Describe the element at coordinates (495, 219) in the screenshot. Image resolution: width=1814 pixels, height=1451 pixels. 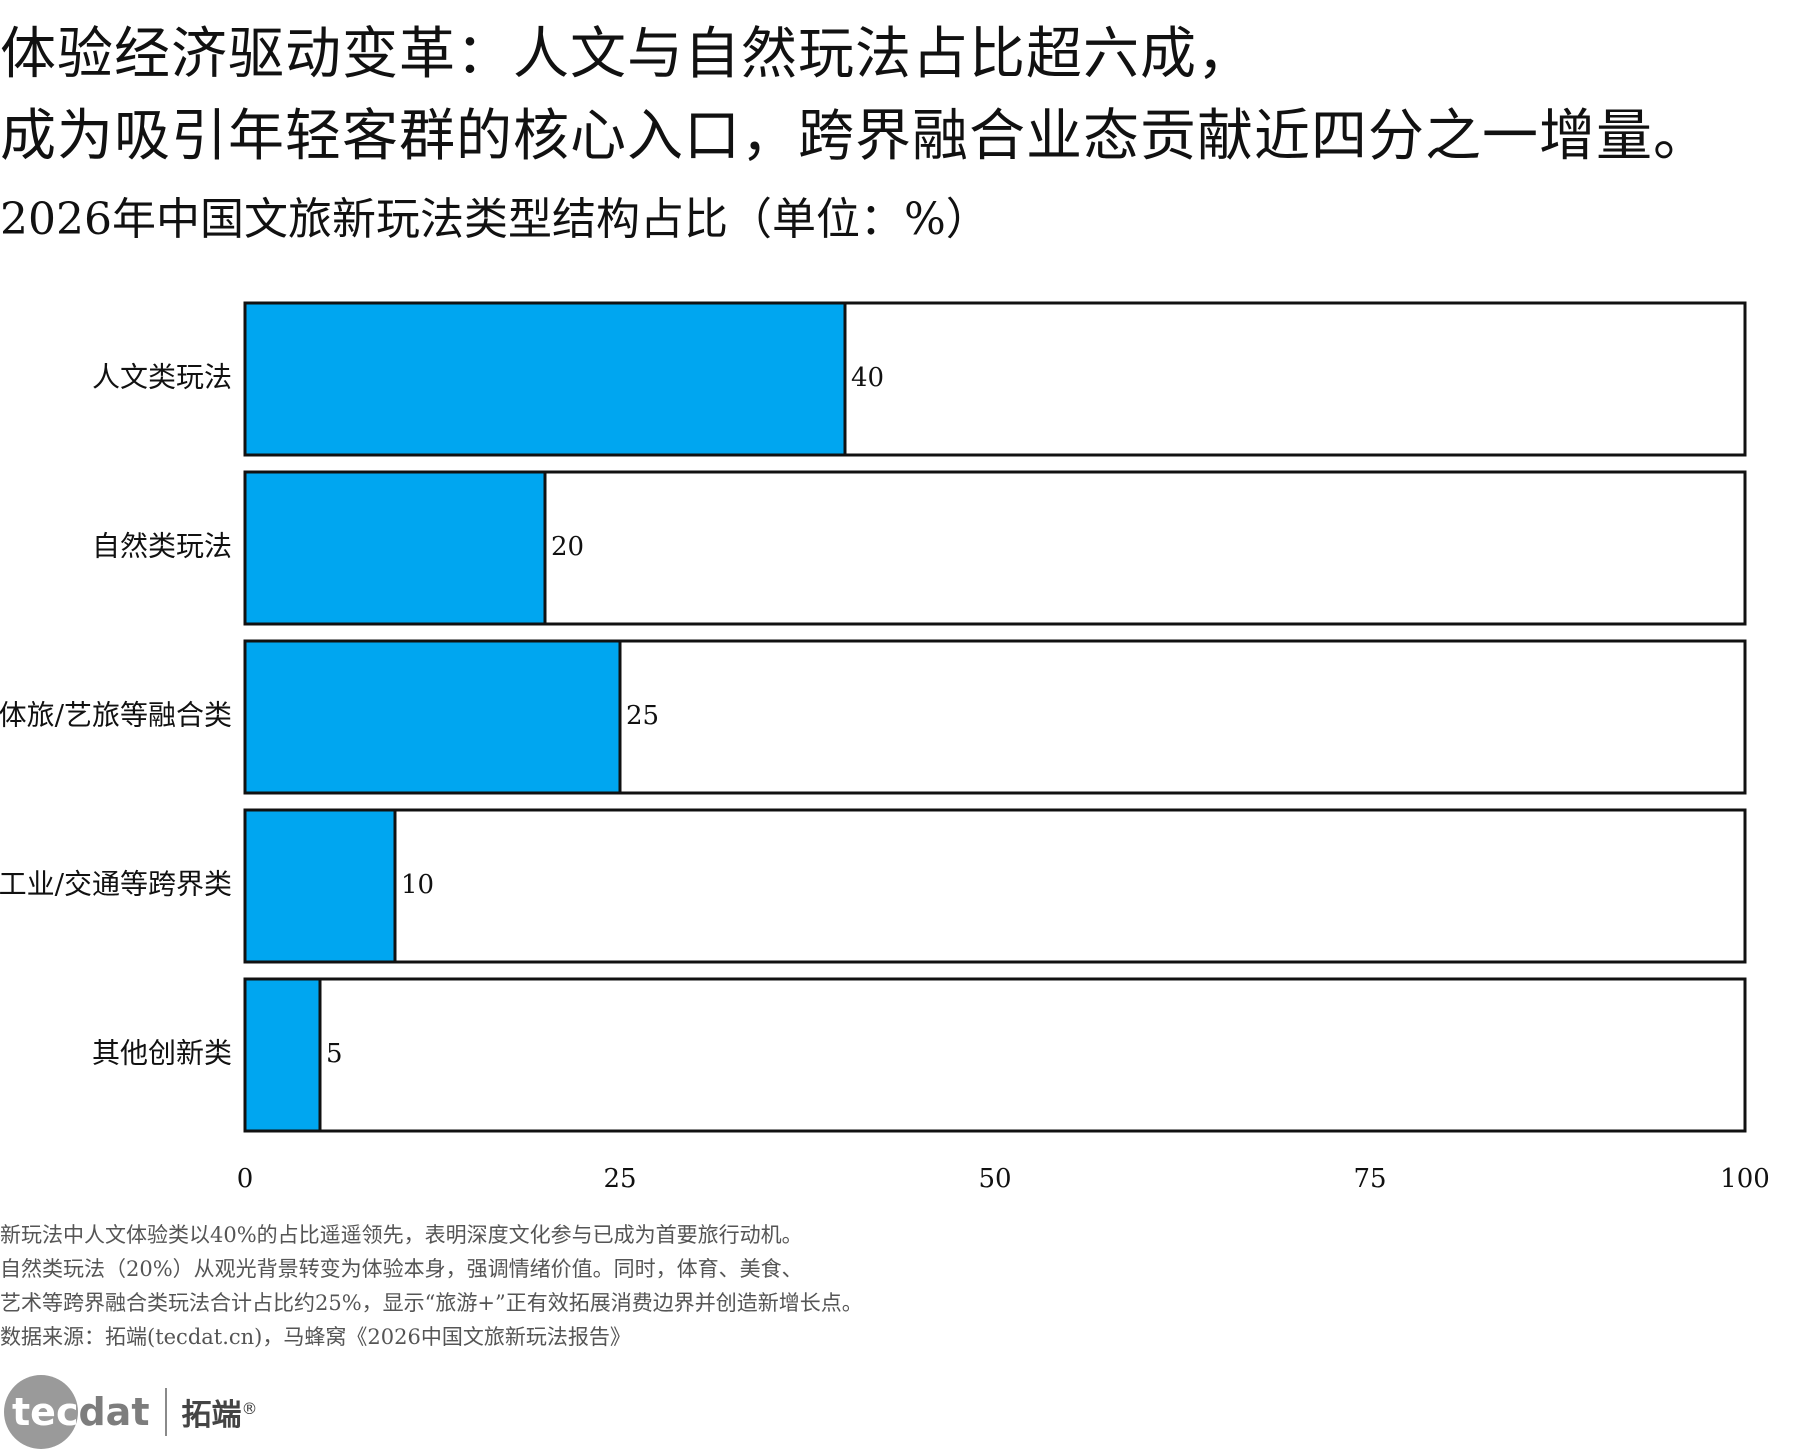
I see `chart-subtitle: 2026年中国文旅新玩法类型结构占比（单位：%）` at that location.